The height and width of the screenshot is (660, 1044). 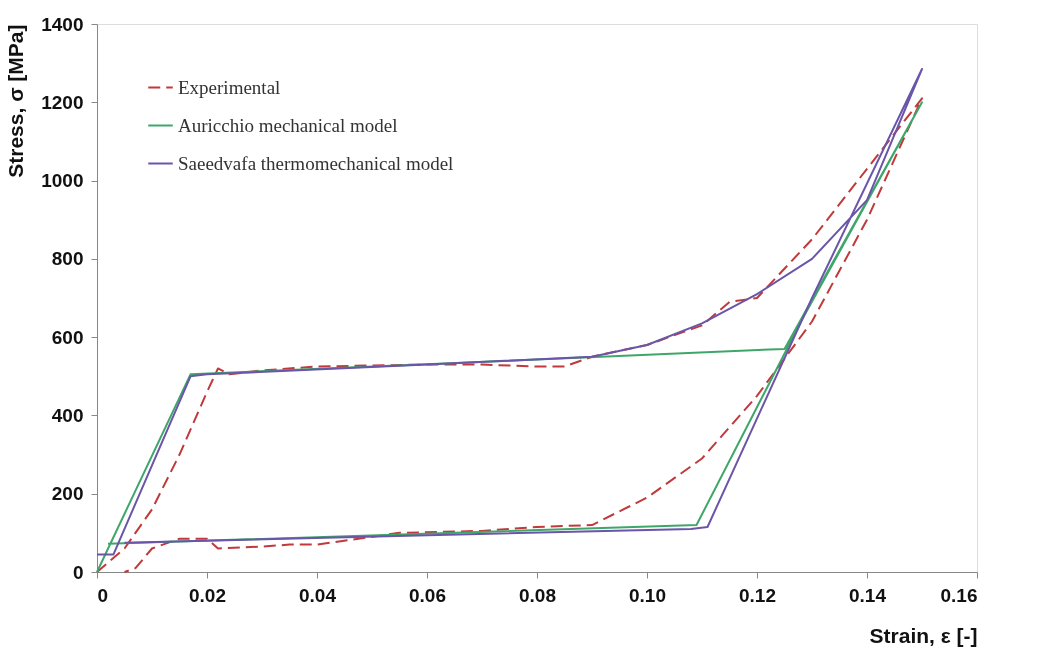 What do you see at coordinates (67, 494) in the screenshot?
I see `y-tick-label: 200` at bounding box center [67, 494].